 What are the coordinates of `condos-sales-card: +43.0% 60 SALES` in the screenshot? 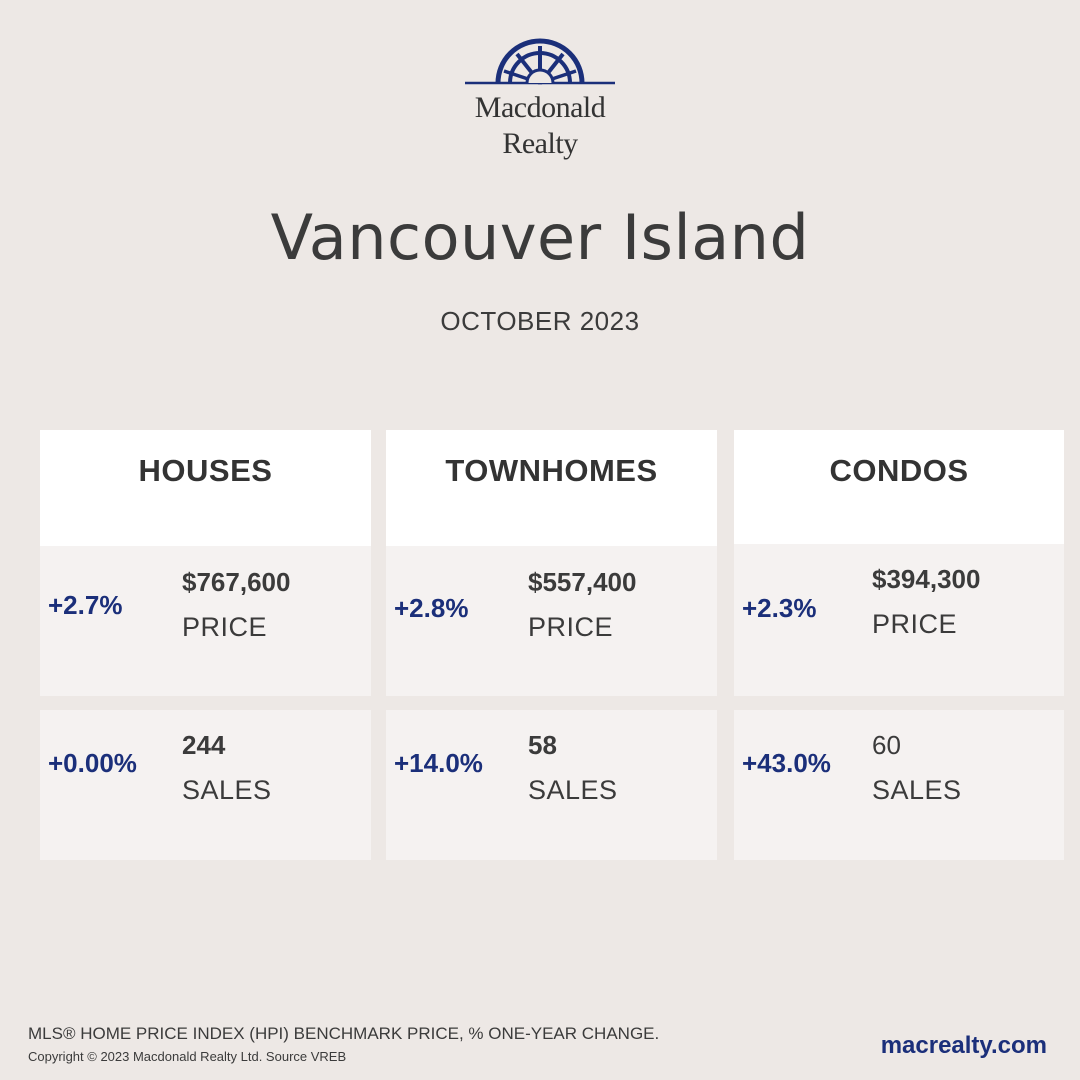 It's located at (899, 785).